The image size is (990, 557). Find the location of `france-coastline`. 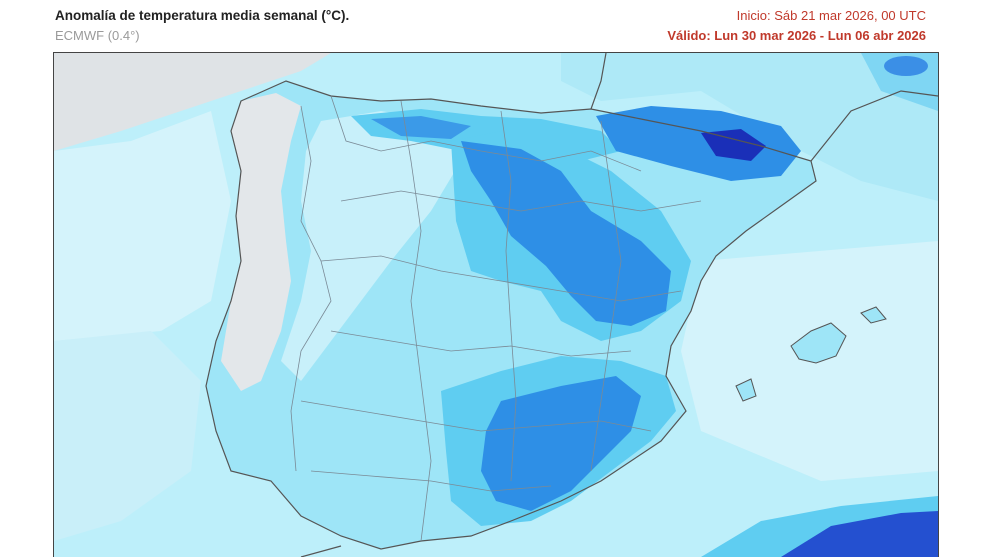

france-coastline is located at coordinates (764, 107).